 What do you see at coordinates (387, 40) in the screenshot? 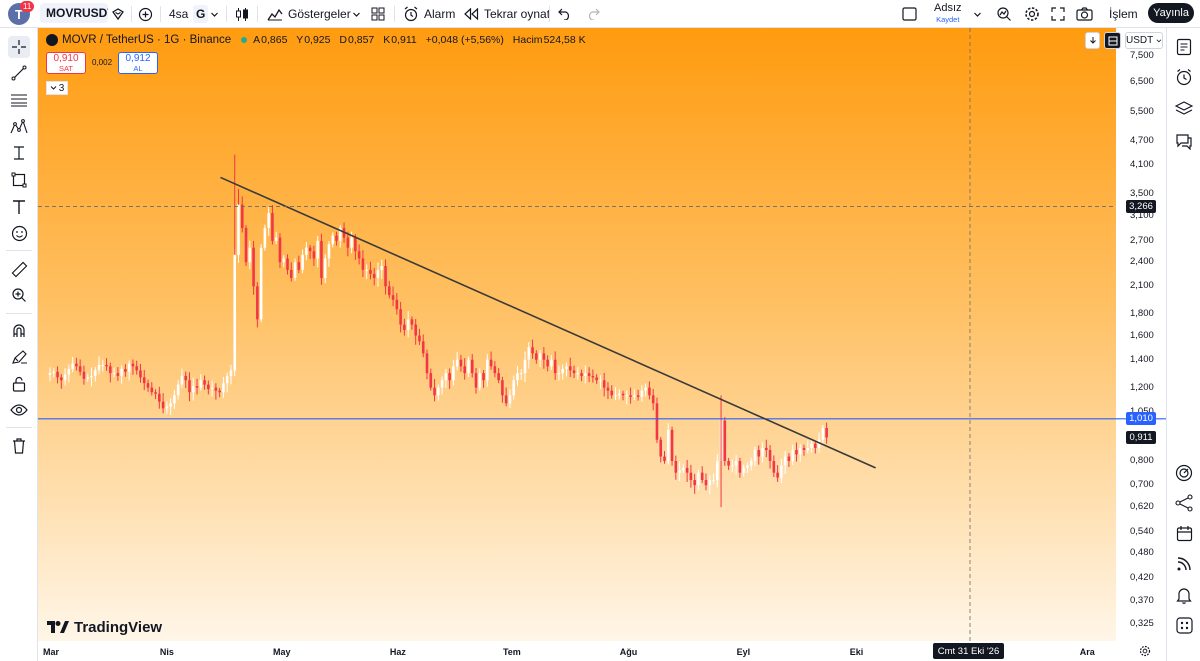
I see `close-key: K` at bounding box center [387, 40].